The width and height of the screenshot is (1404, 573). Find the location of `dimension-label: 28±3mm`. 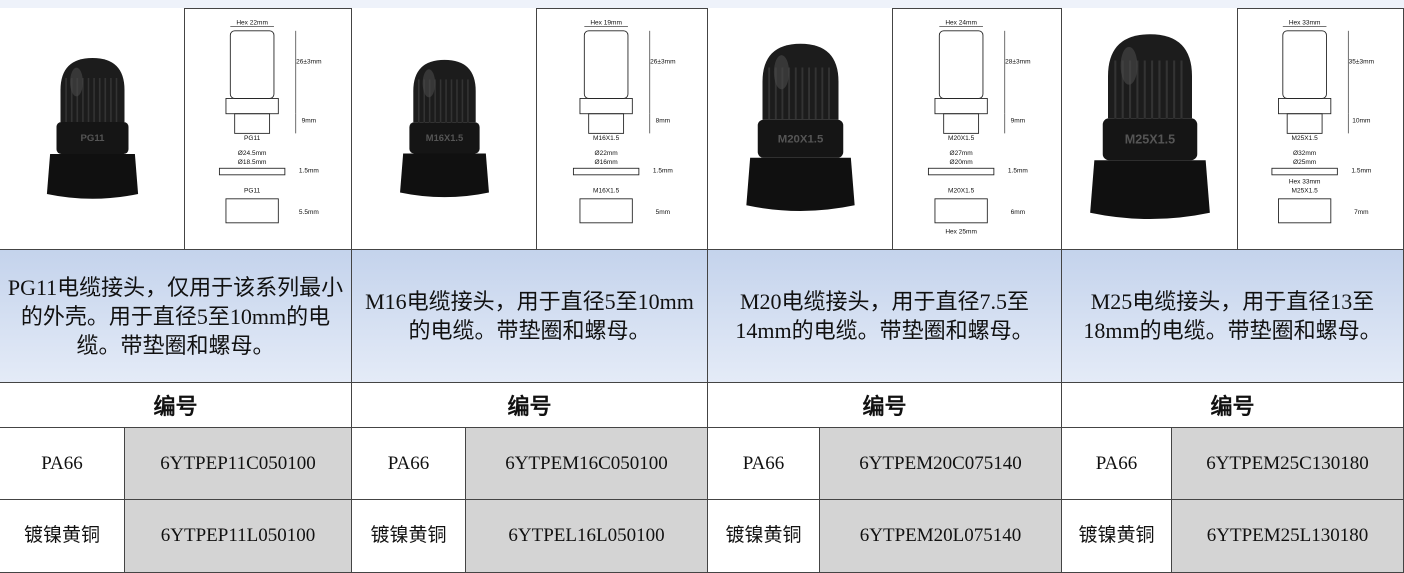

dimension-label: 28±3mm is located at coordinates (1018, 61).